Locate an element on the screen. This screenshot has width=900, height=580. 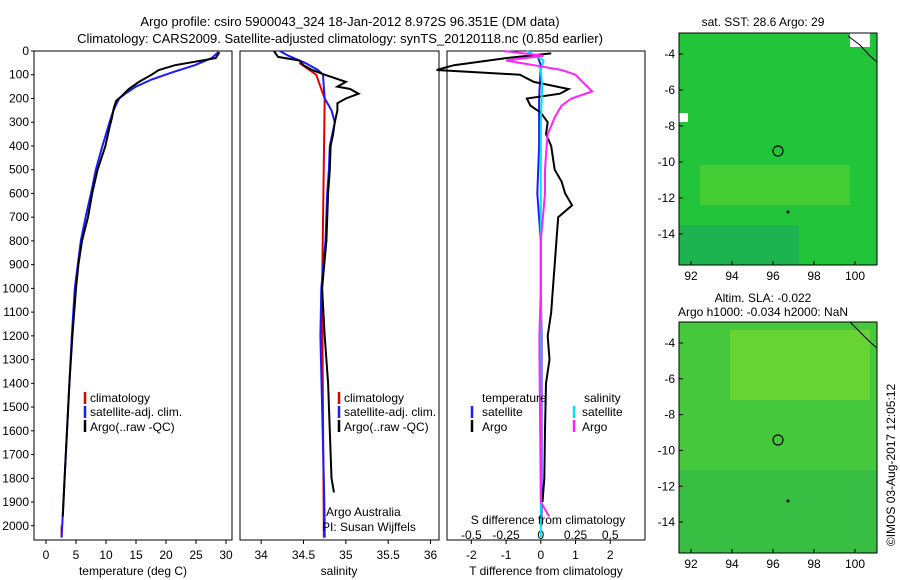
difference-x-axis: -2 -1 0 1 2-0.5 -0.25 0 0.25 0.5 is located at coordinates (540, 545).